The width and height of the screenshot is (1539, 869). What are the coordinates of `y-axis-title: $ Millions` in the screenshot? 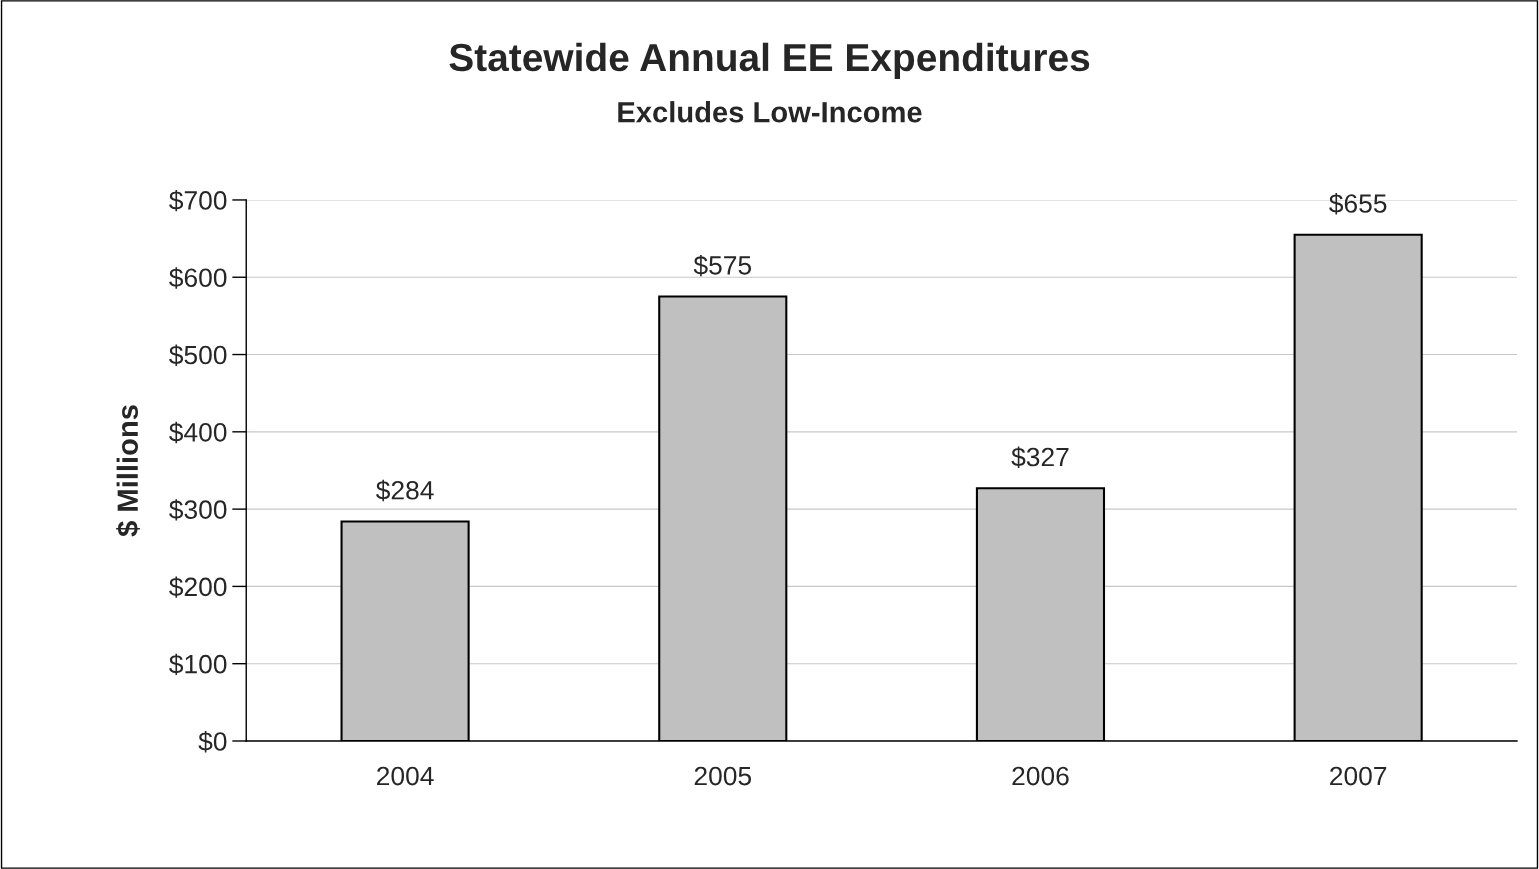 It's located at (128, 471).